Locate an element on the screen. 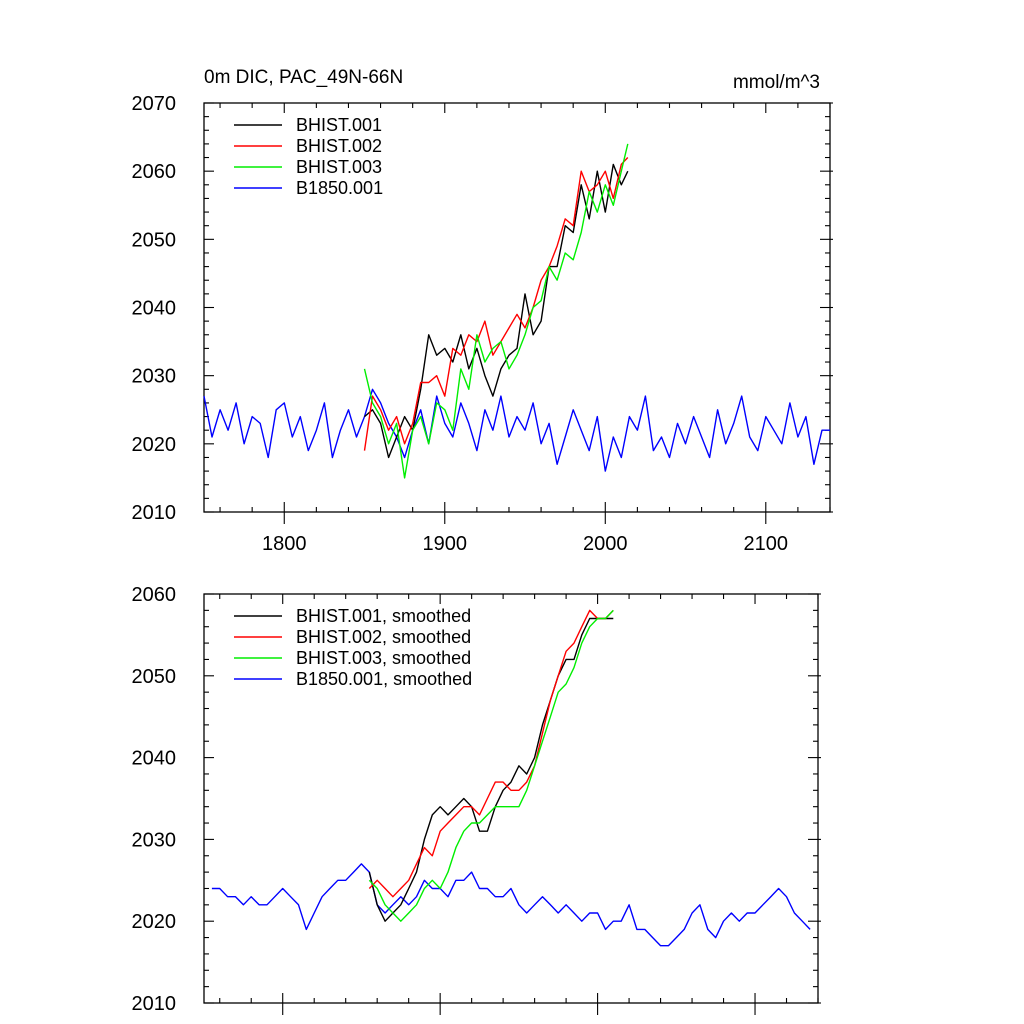 This screenshot has height=1024, width=1024. legend-item: BHIST.003, smoothed is located at coordinates (352, 658).